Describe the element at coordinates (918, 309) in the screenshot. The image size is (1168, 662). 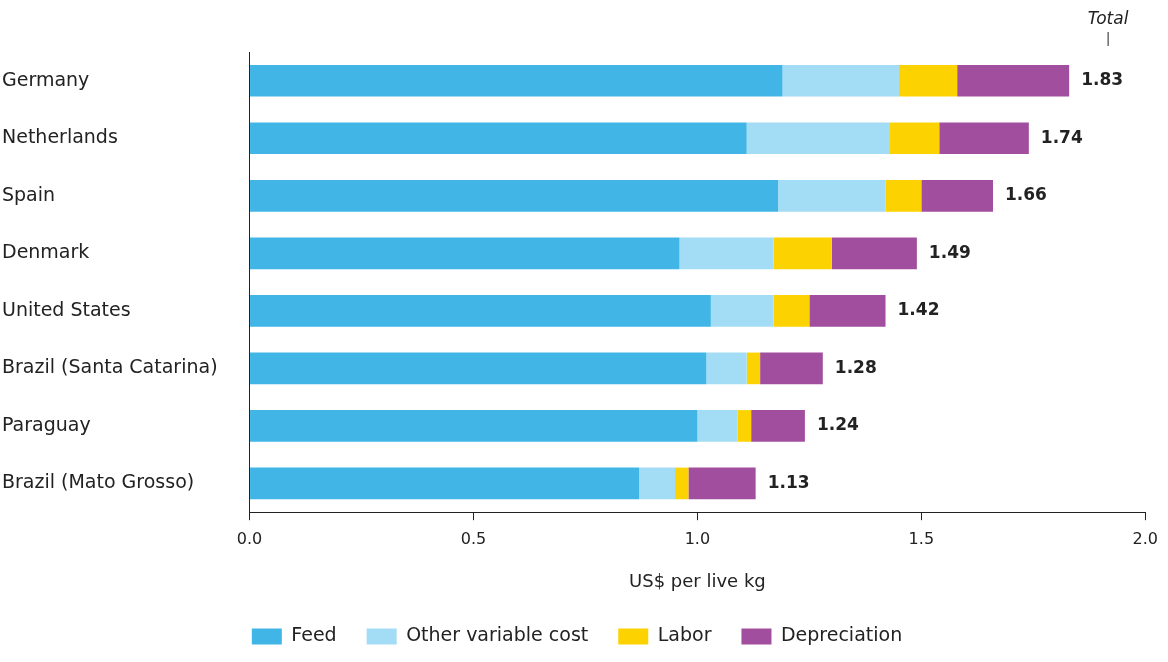
I see `total-label: 1.42` at that location.